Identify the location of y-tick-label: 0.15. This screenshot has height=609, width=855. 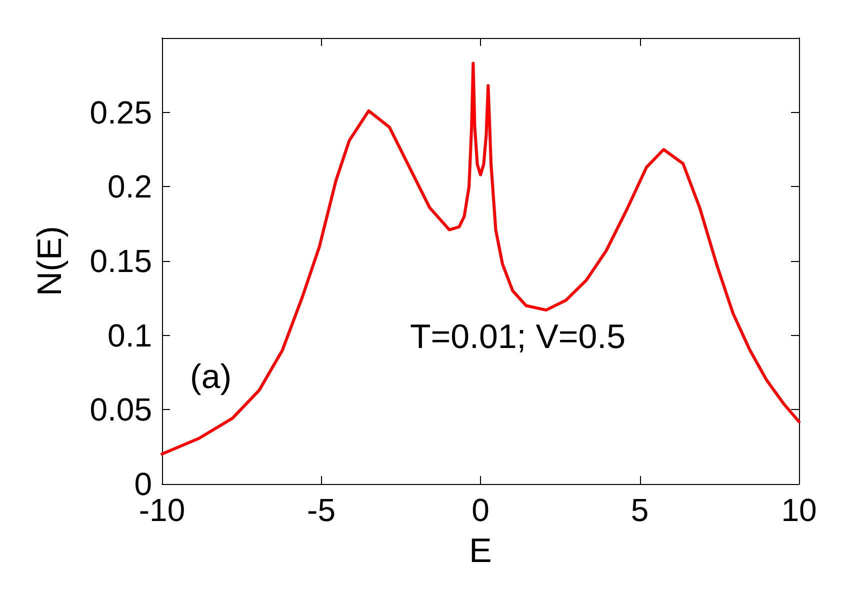
(121, 261).